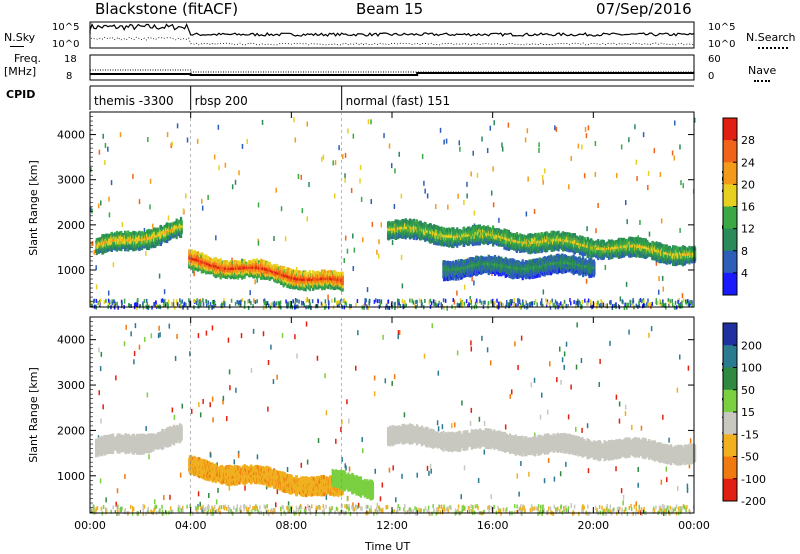 Image resolution: width=800 pixels, height=554 pixels. What do you see at coordinates (221, 101) in the screenshot?
I see `cpid-segment-label: rbsp 200` at bounding box center [221, 101].